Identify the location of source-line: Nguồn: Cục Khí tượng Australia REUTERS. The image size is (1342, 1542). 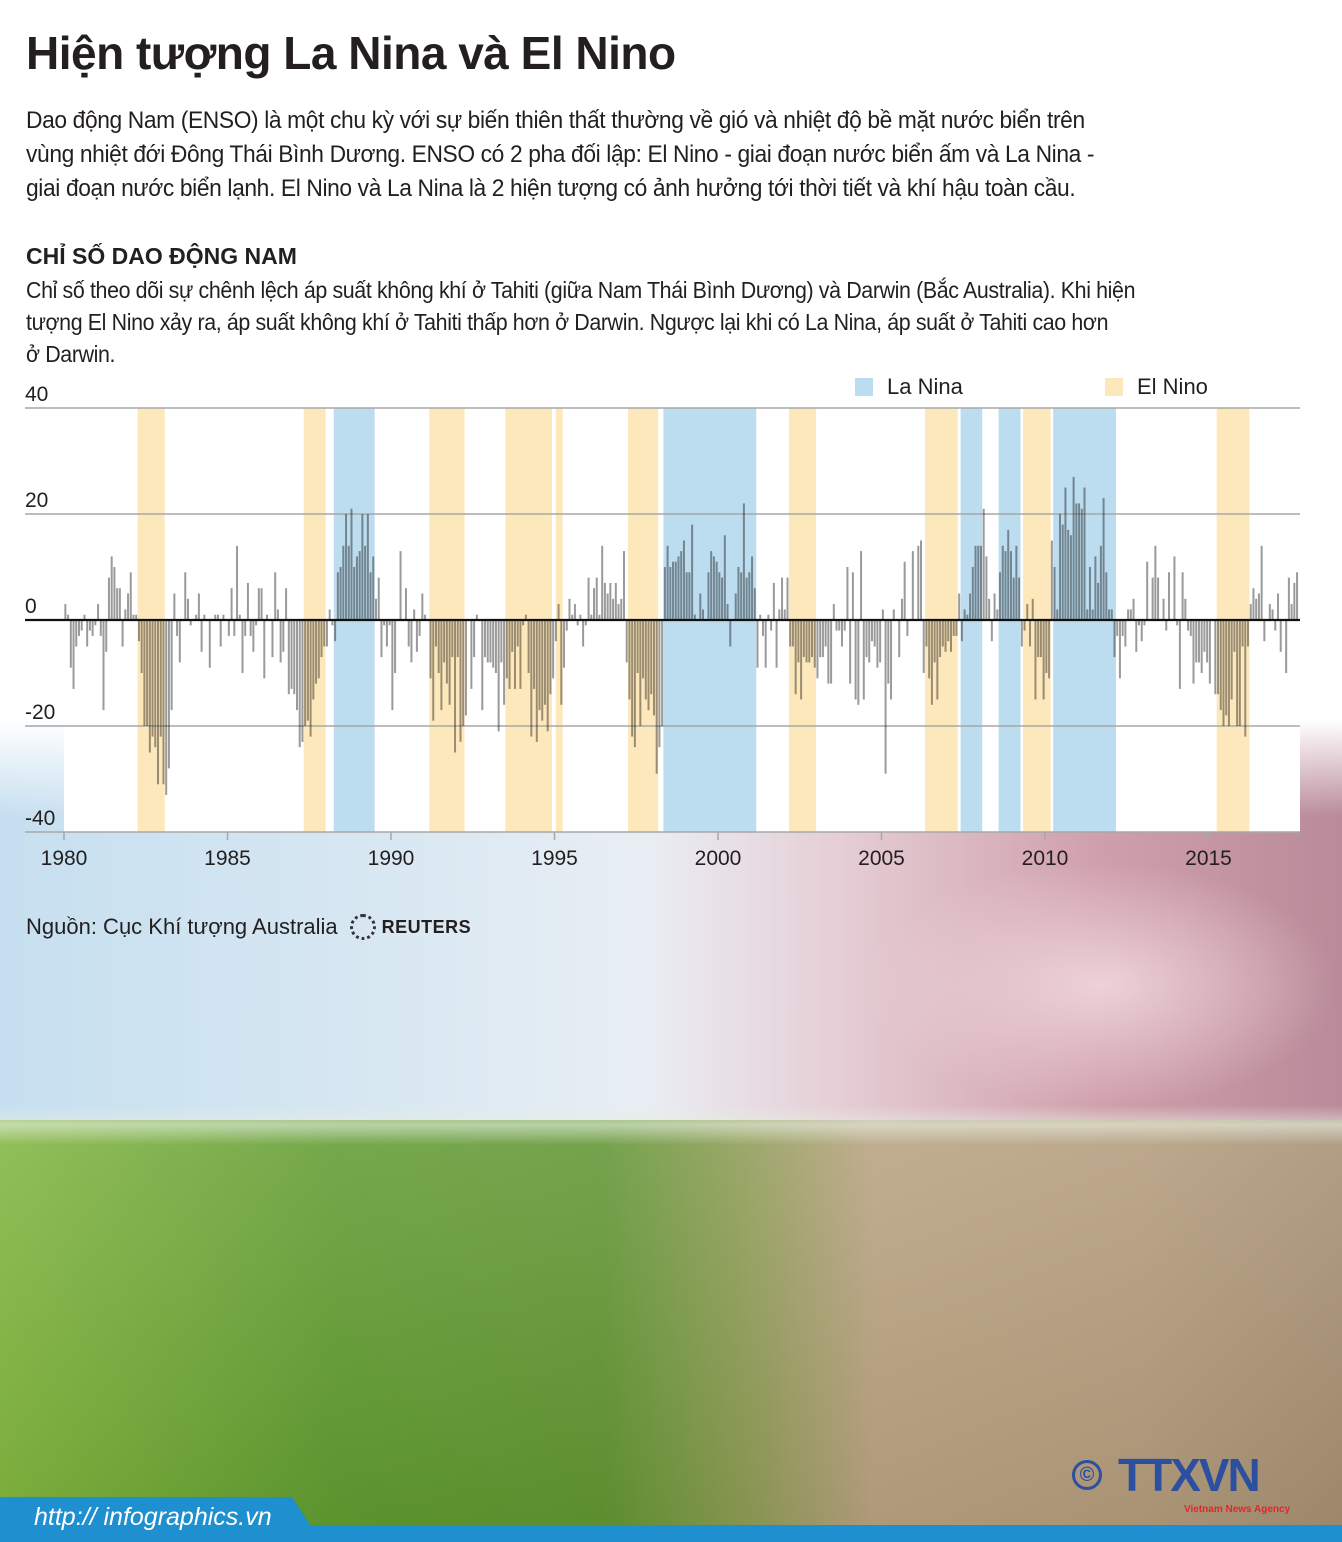
(248, 927).